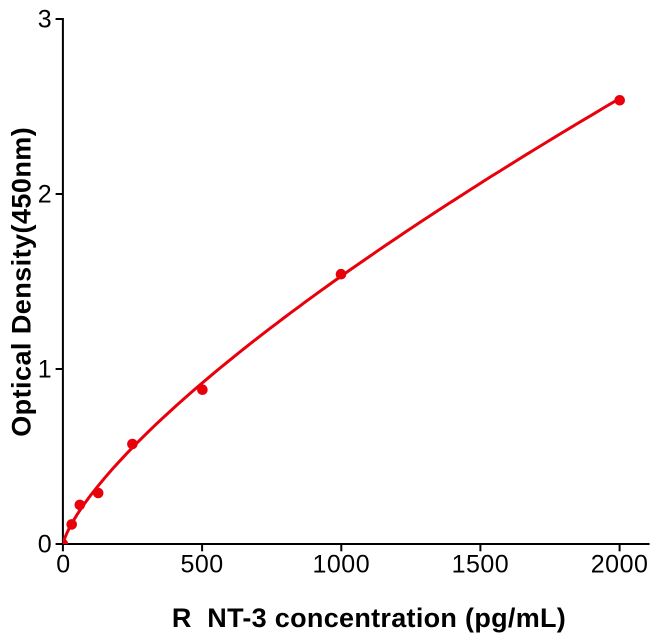 The width and height of the screenshot is (659, 642). Describe the element at coordinates (45, 20) in the screenshot. I see `svg-text: 3` at that location.